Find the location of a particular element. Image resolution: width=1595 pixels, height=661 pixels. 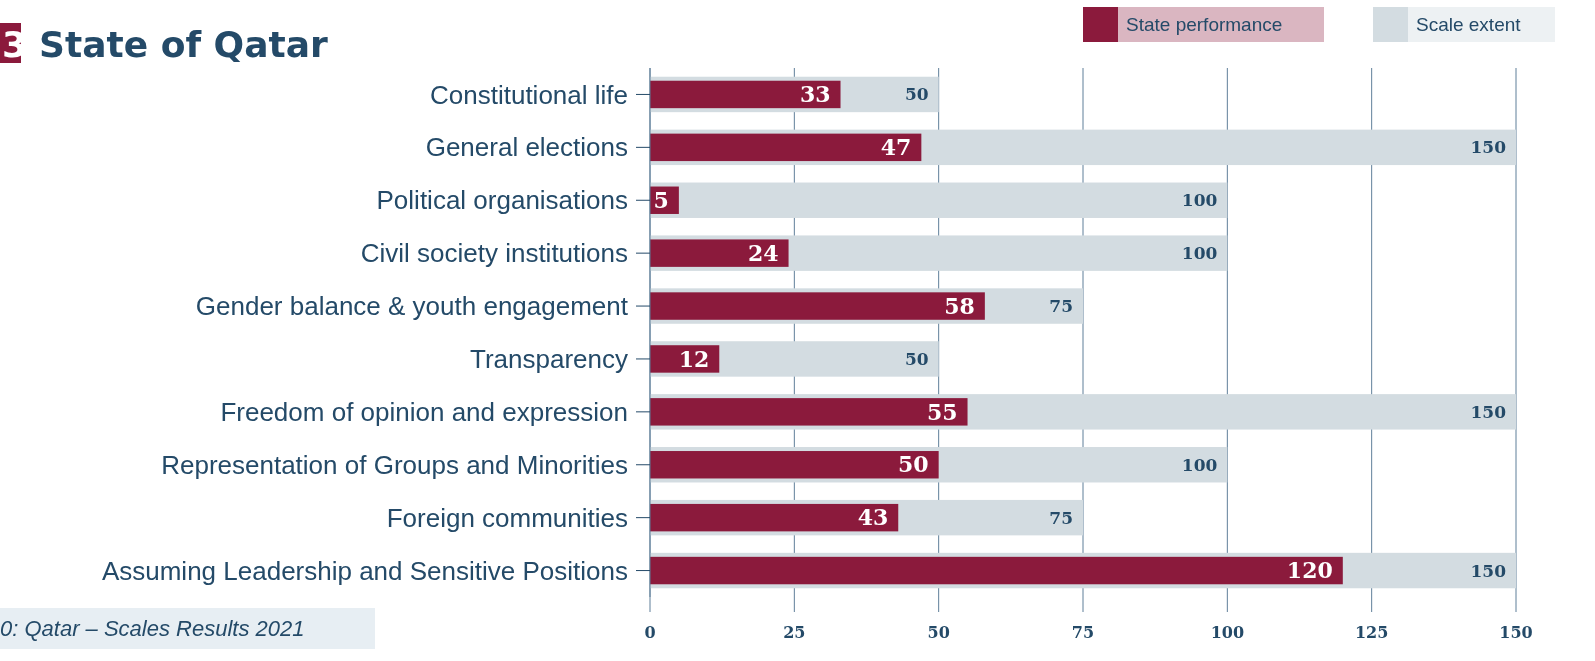

legend-label: Scale extent is located at coordinates (1469, 25).